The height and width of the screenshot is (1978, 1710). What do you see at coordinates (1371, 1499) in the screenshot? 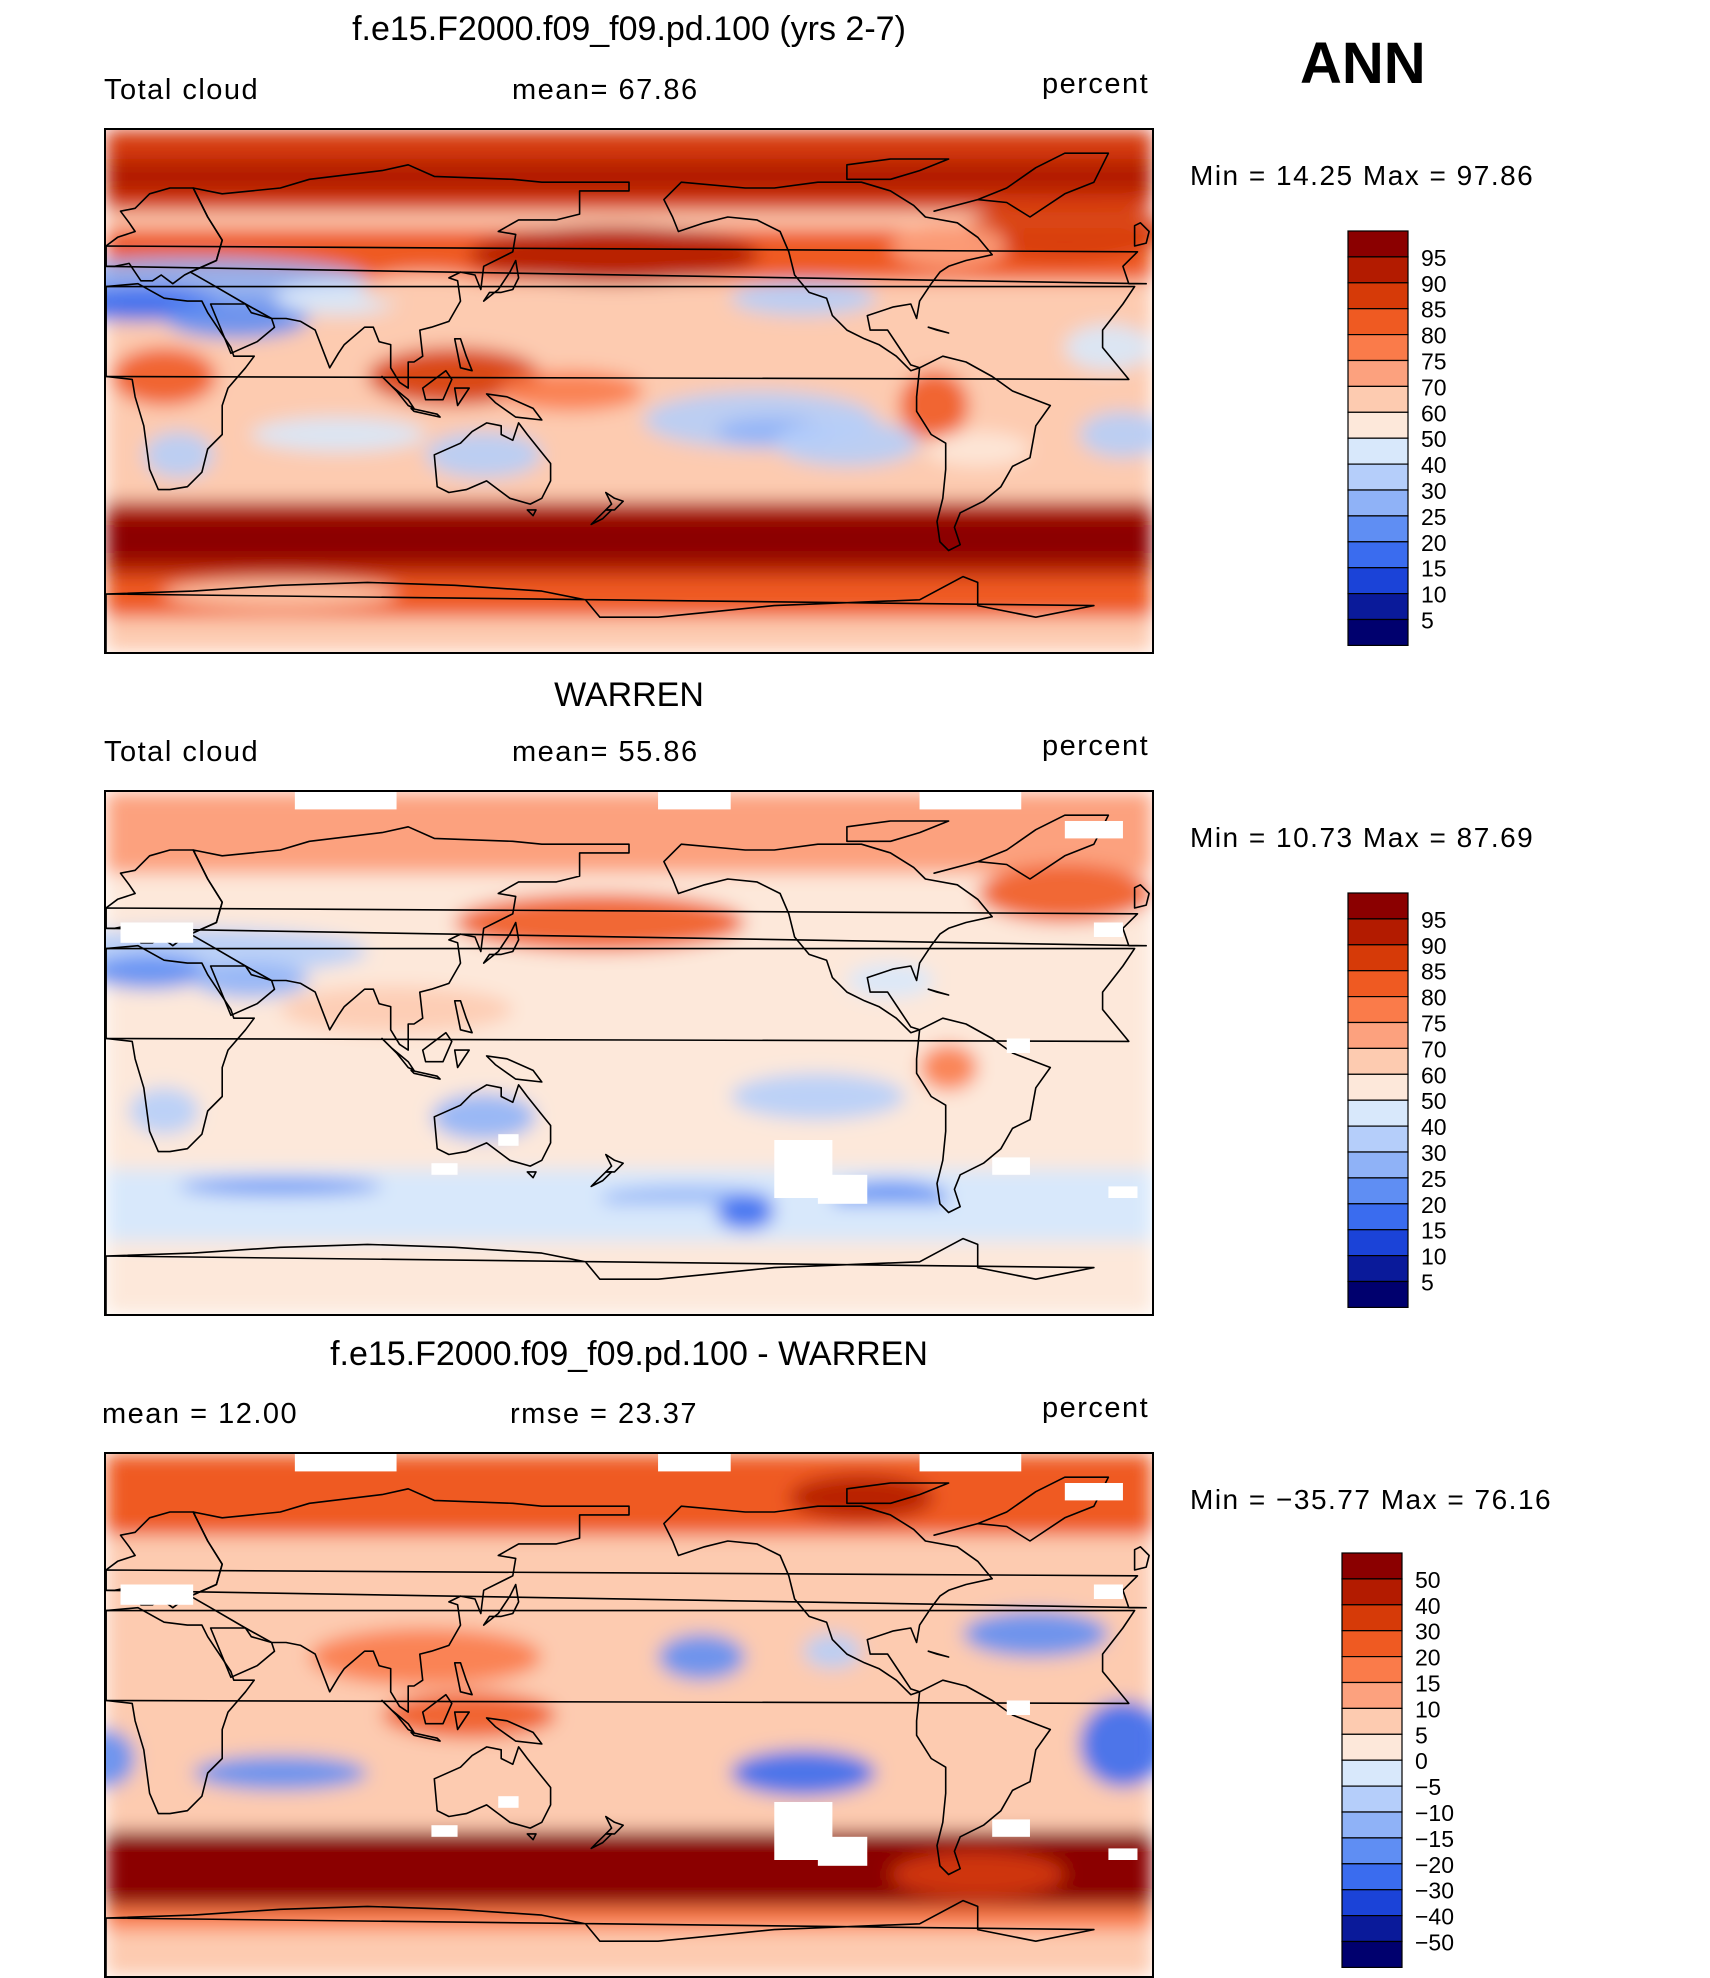
I see `panel-3-minmax: Min = −35.77 Max = 76.16` at bounding box center [1371, 1499].